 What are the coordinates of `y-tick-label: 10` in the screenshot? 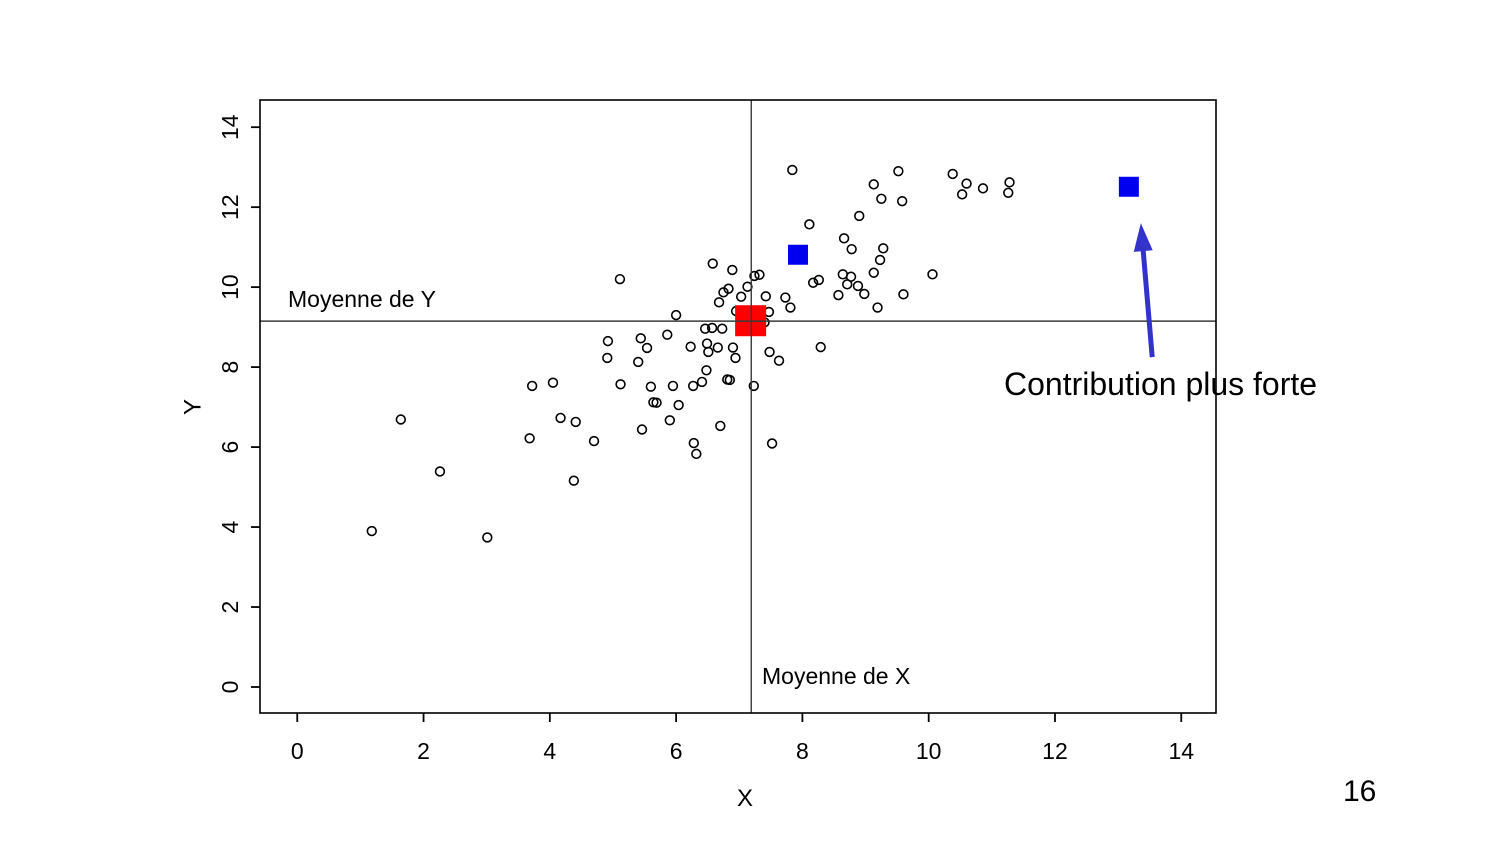 It's located at (230, 287).